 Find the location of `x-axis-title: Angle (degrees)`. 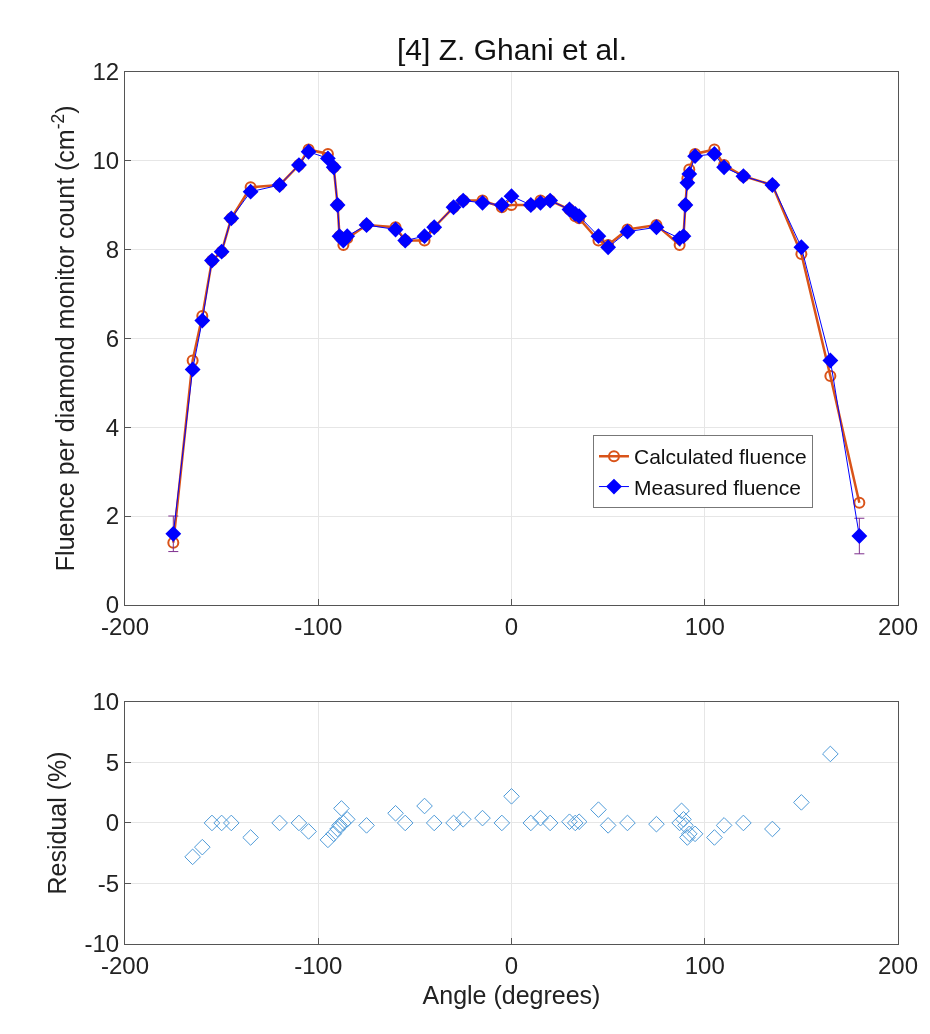

x-axis-title: Angle (degrees) is located at coordinates (511, 994).